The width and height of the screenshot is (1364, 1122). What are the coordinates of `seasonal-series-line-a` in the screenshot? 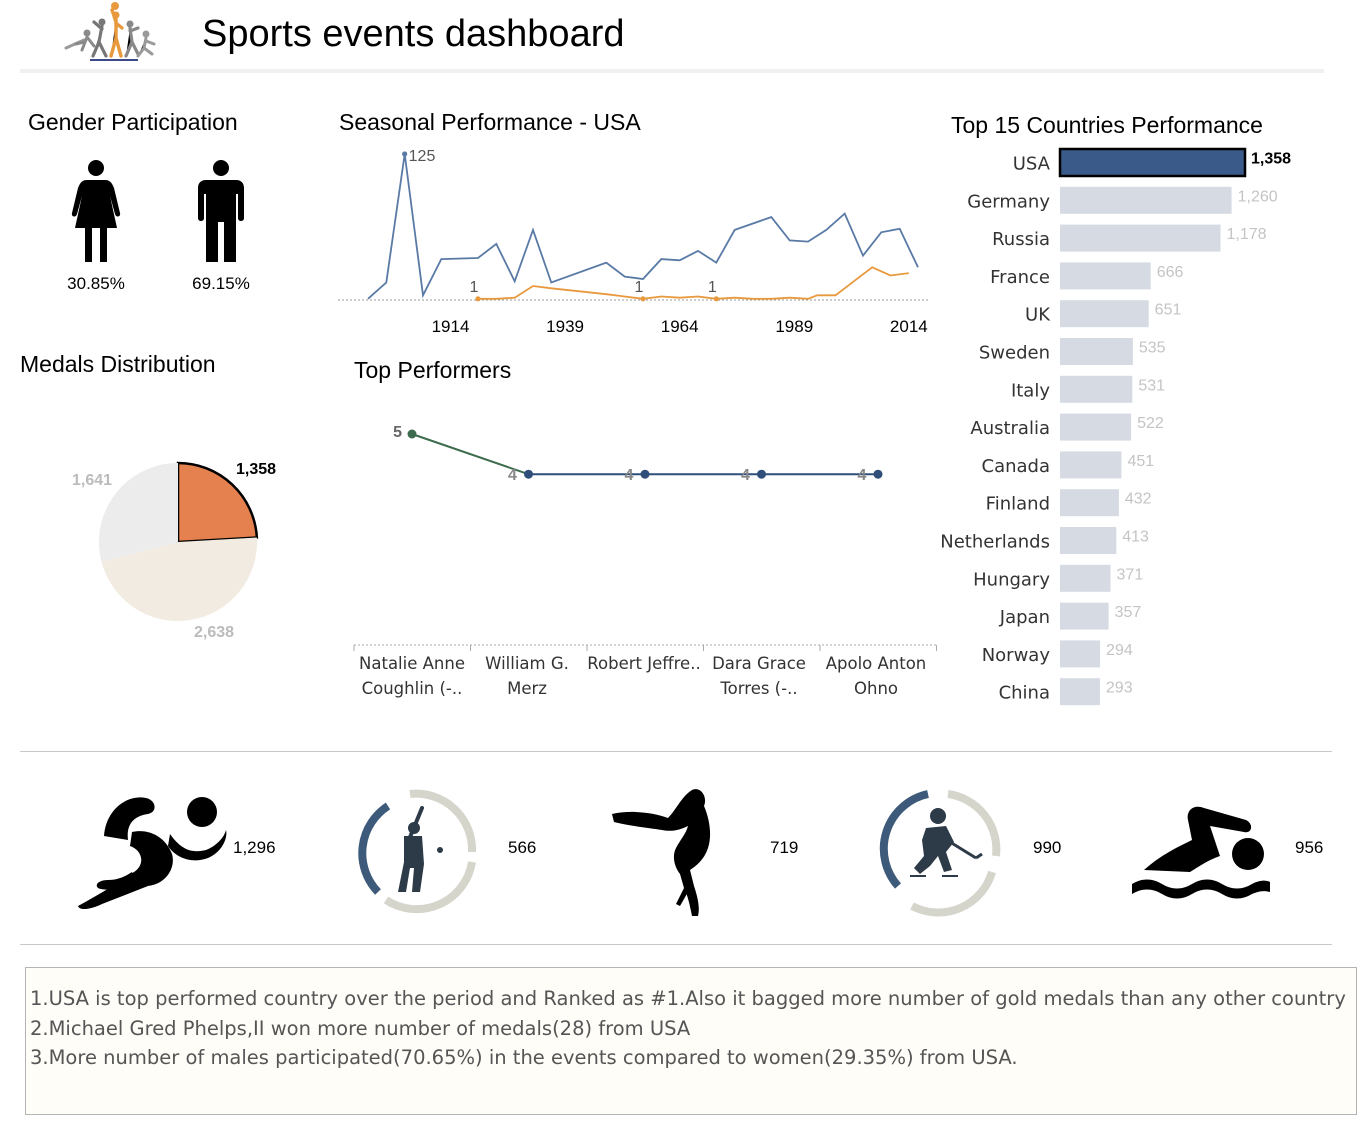 It's located at (643, 226).